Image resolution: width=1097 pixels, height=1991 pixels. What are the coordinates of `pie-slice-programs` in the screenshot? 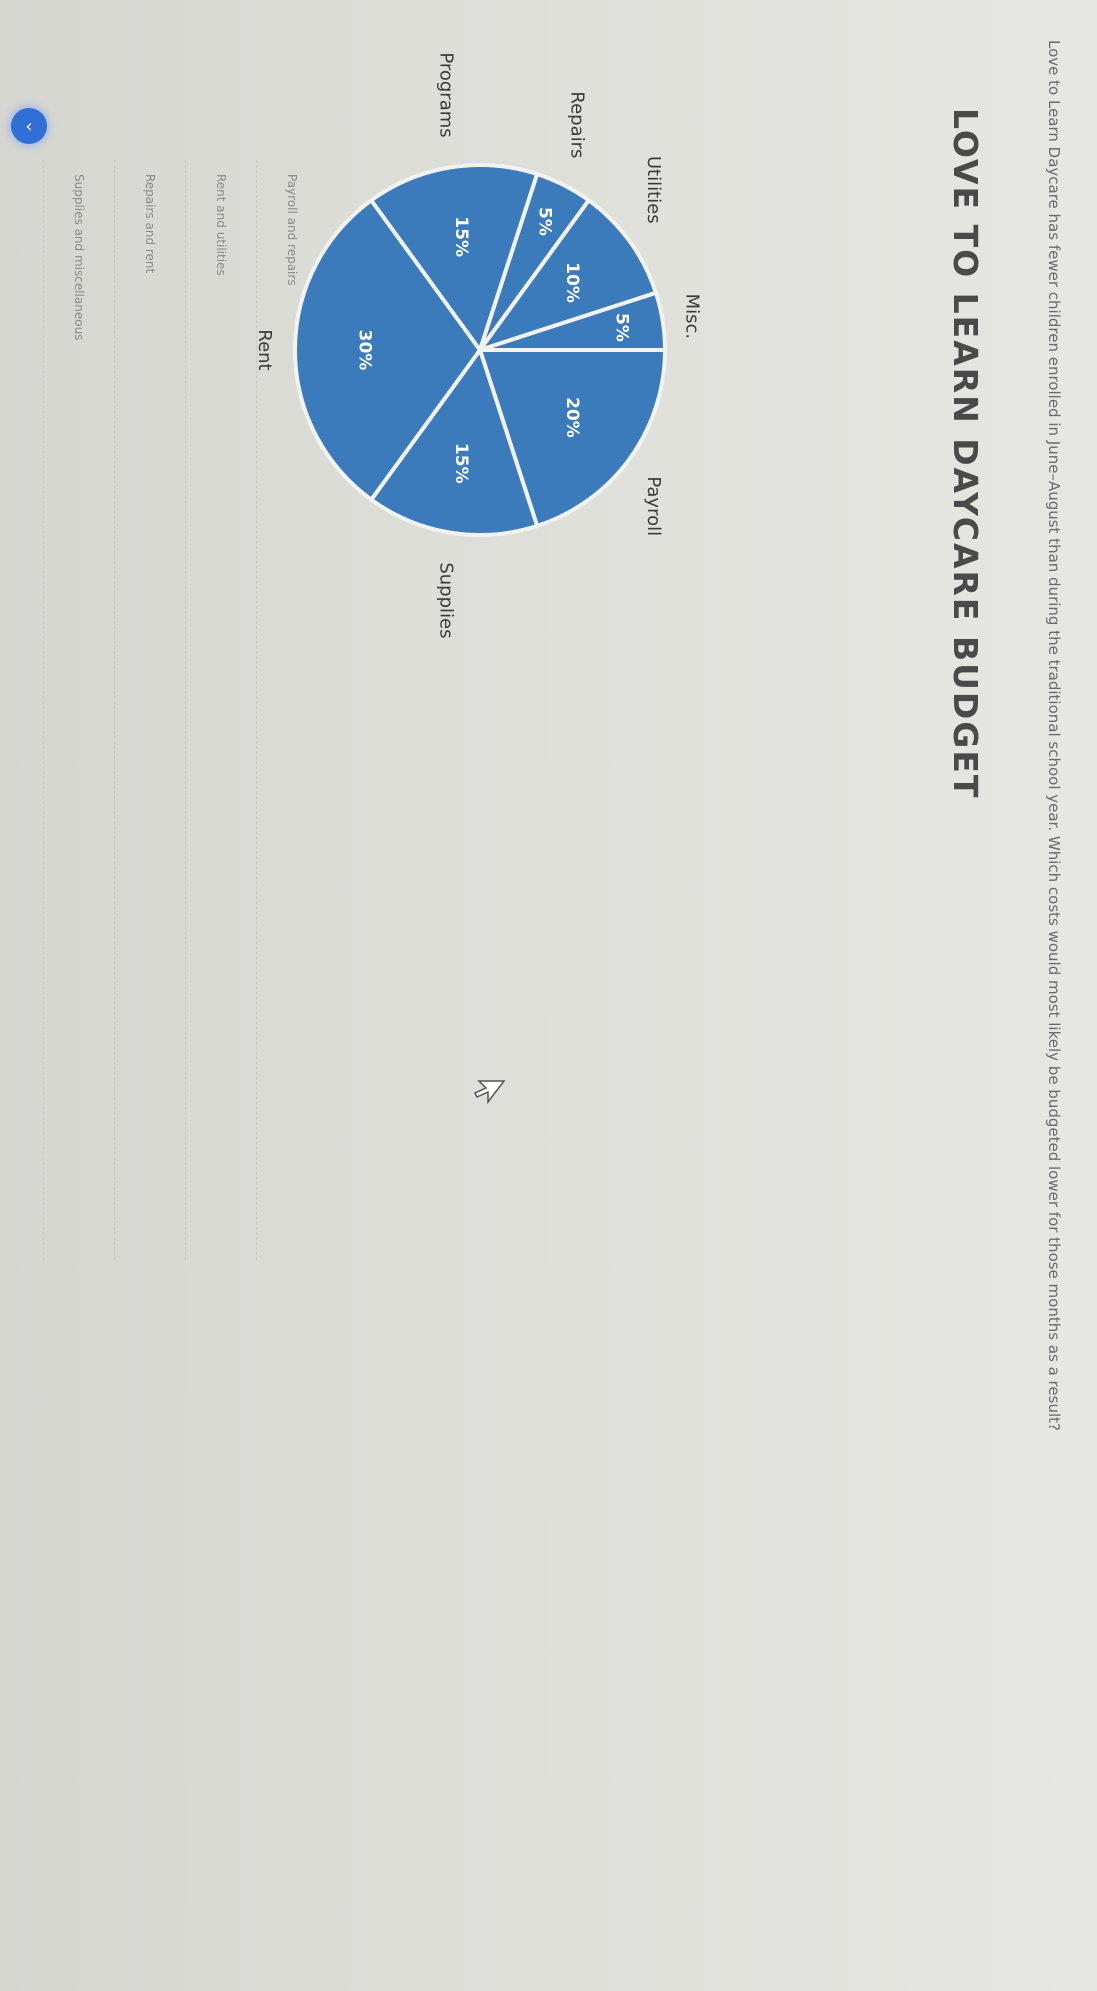 It's located at (454, 259).